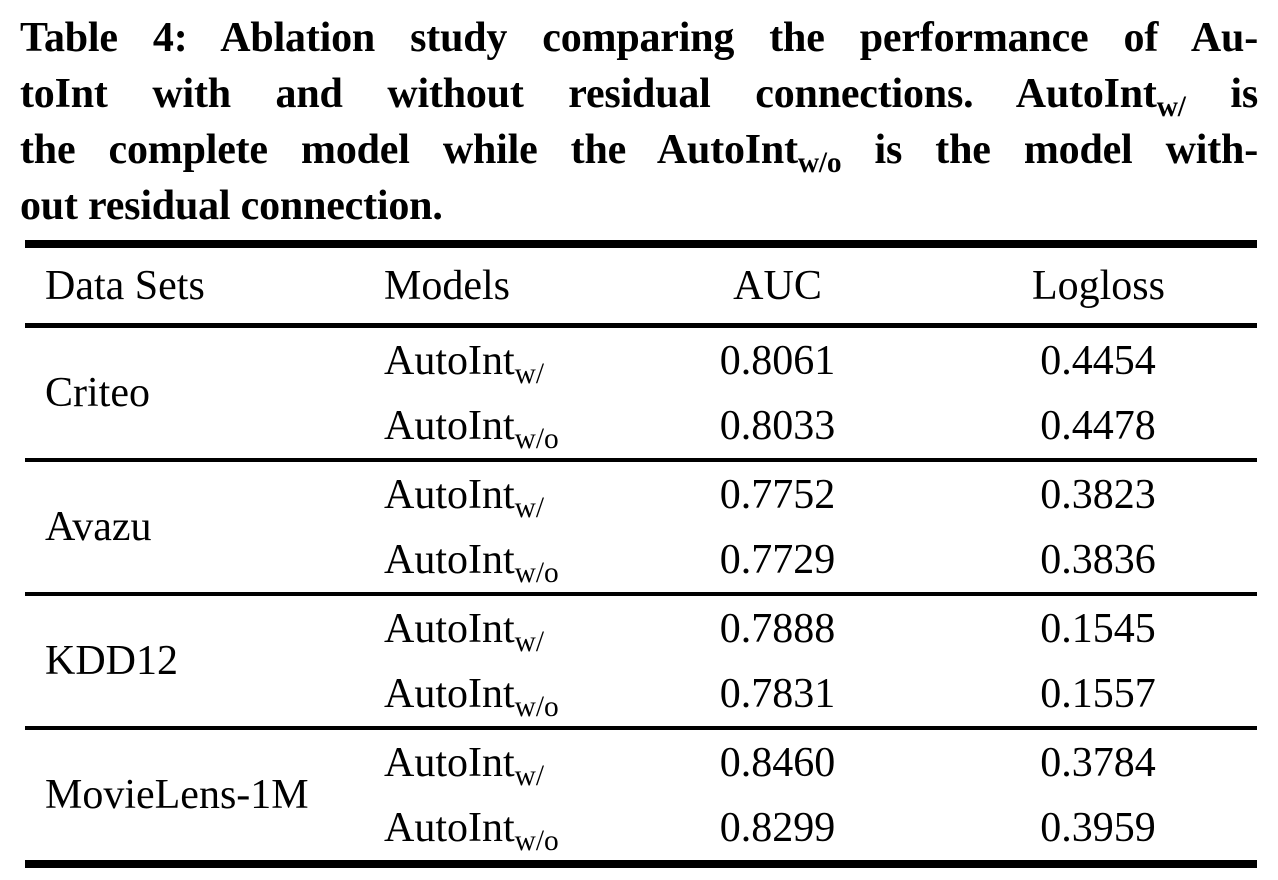  What do you see at coordinates (202, 660) in the screenshot?
I see `dataset-cell: KDD12` at bounding box center [202, 660].